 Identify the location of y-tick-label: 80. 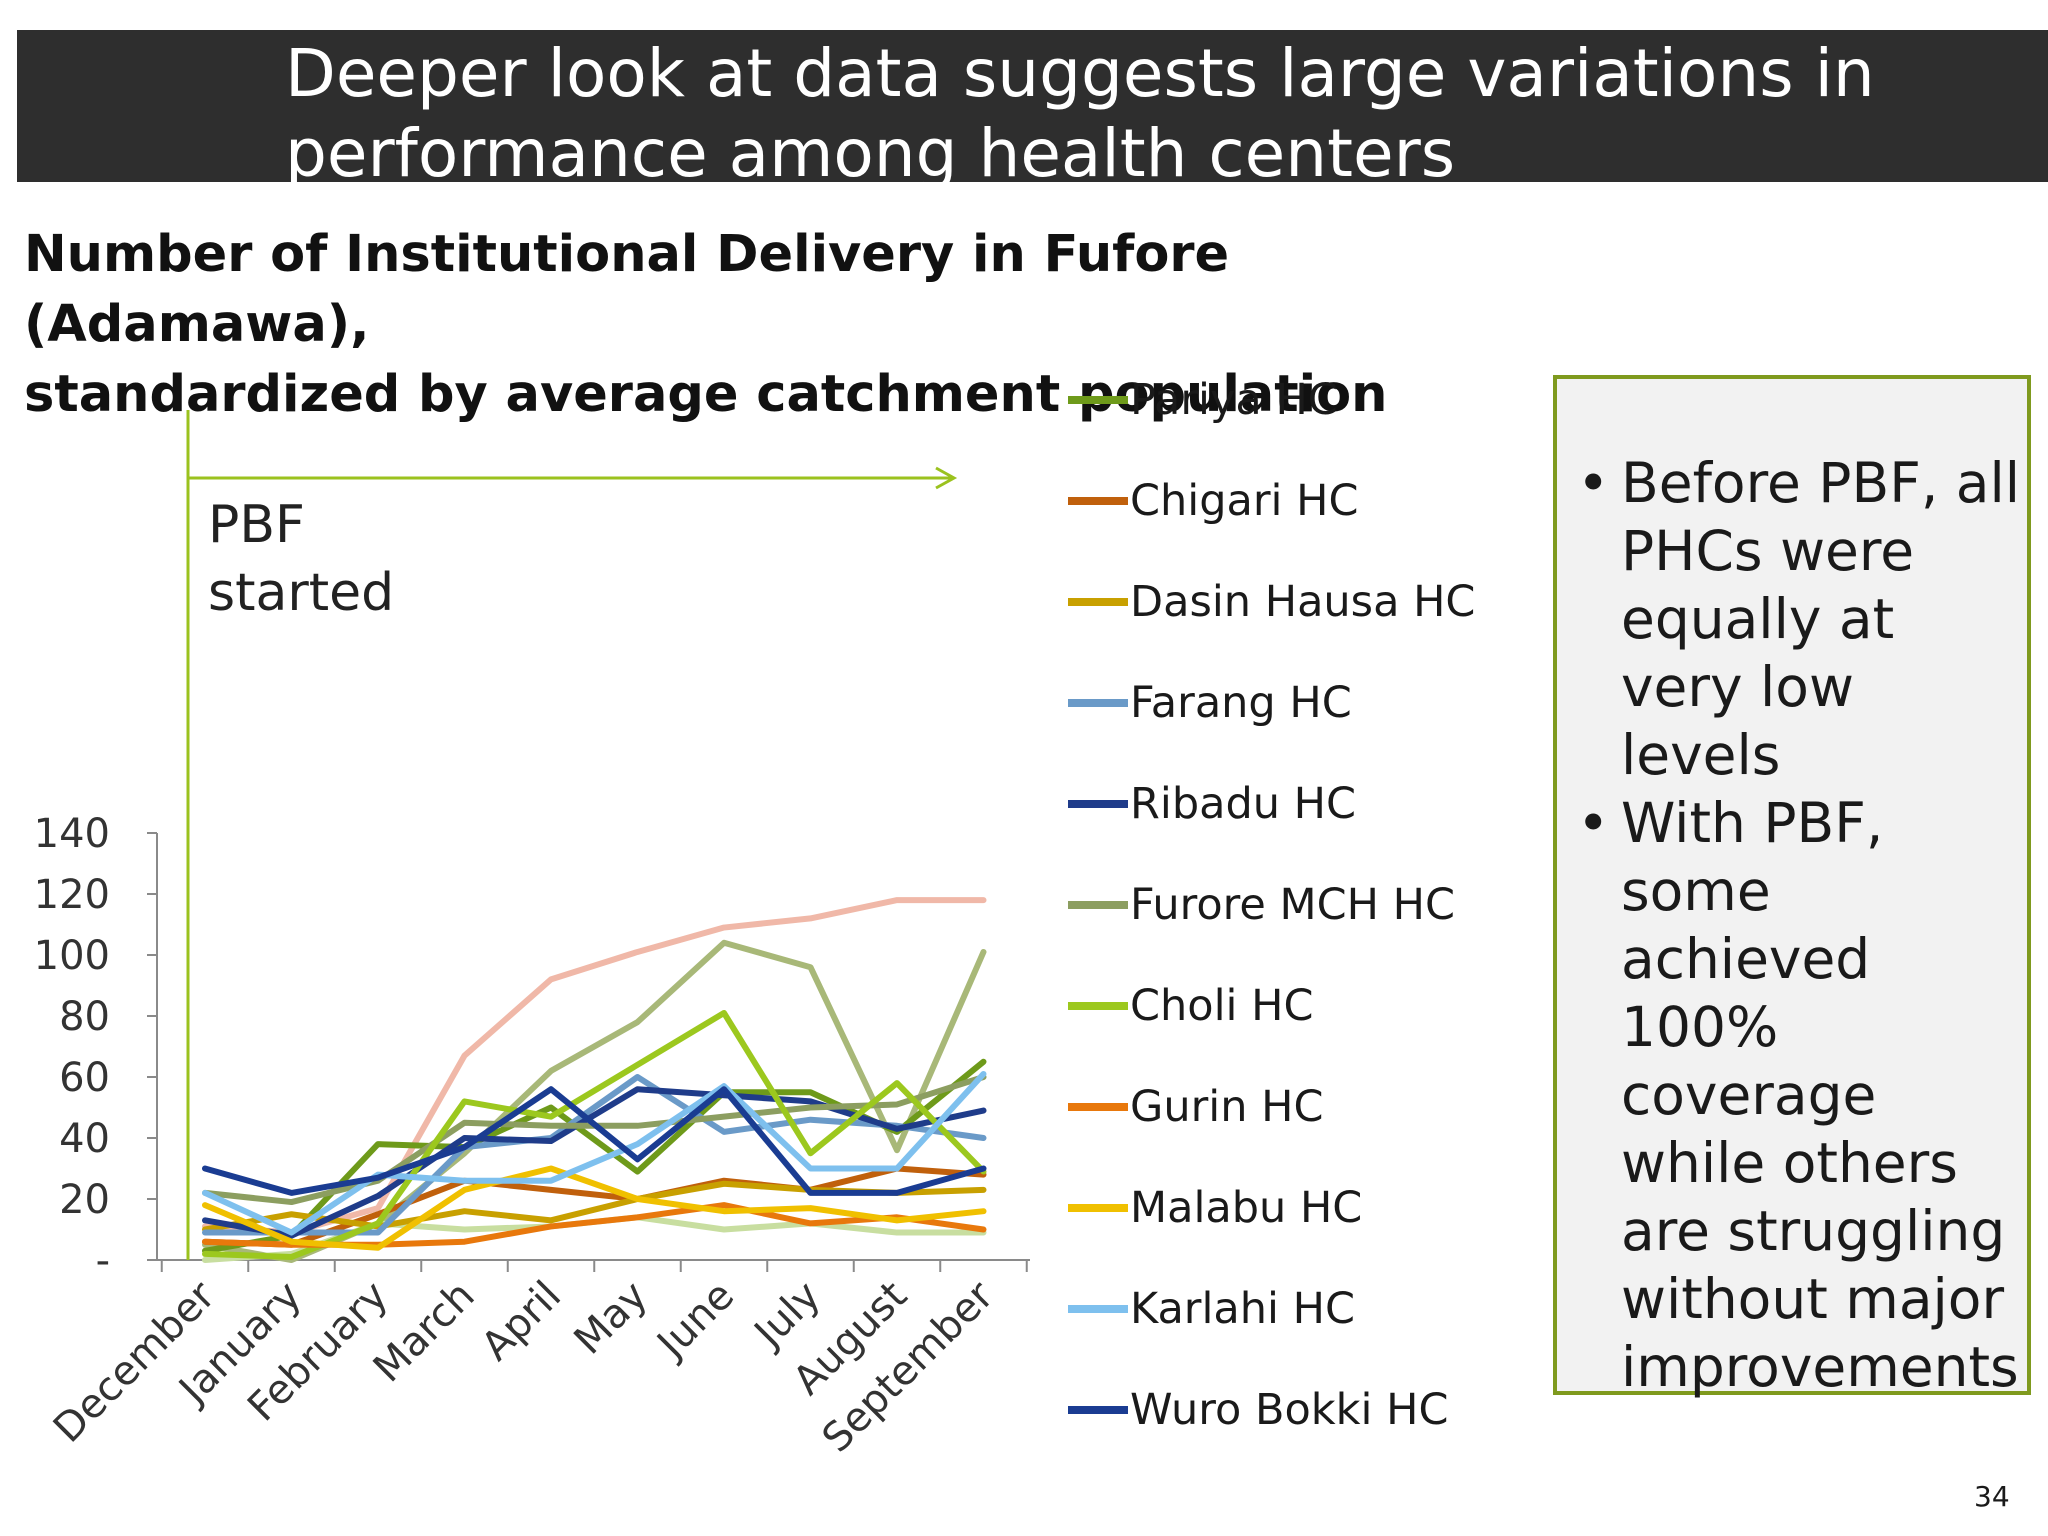
(84, 1017).